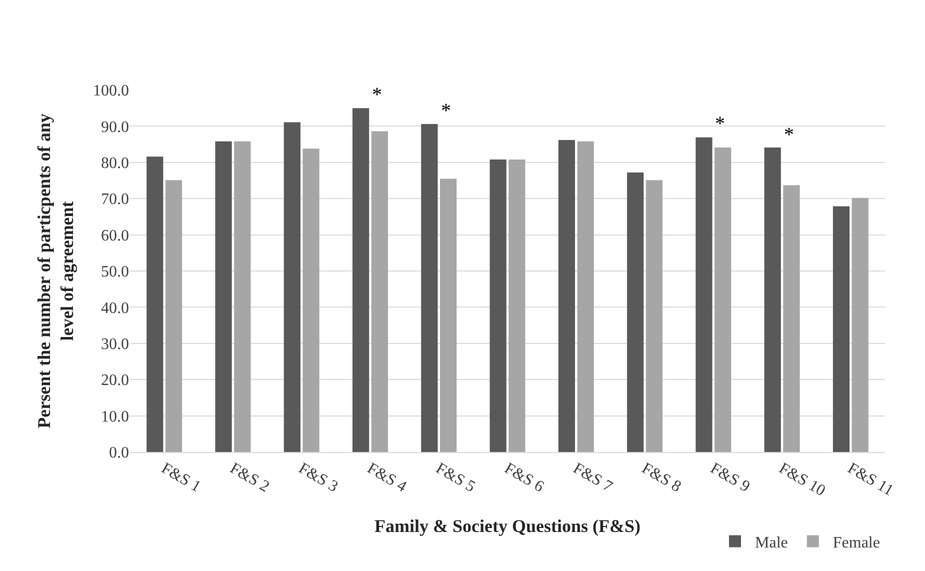 This screenshot has width=925, height=571. I want to click on x-tick-label: F&S 7, so click(593, 478).